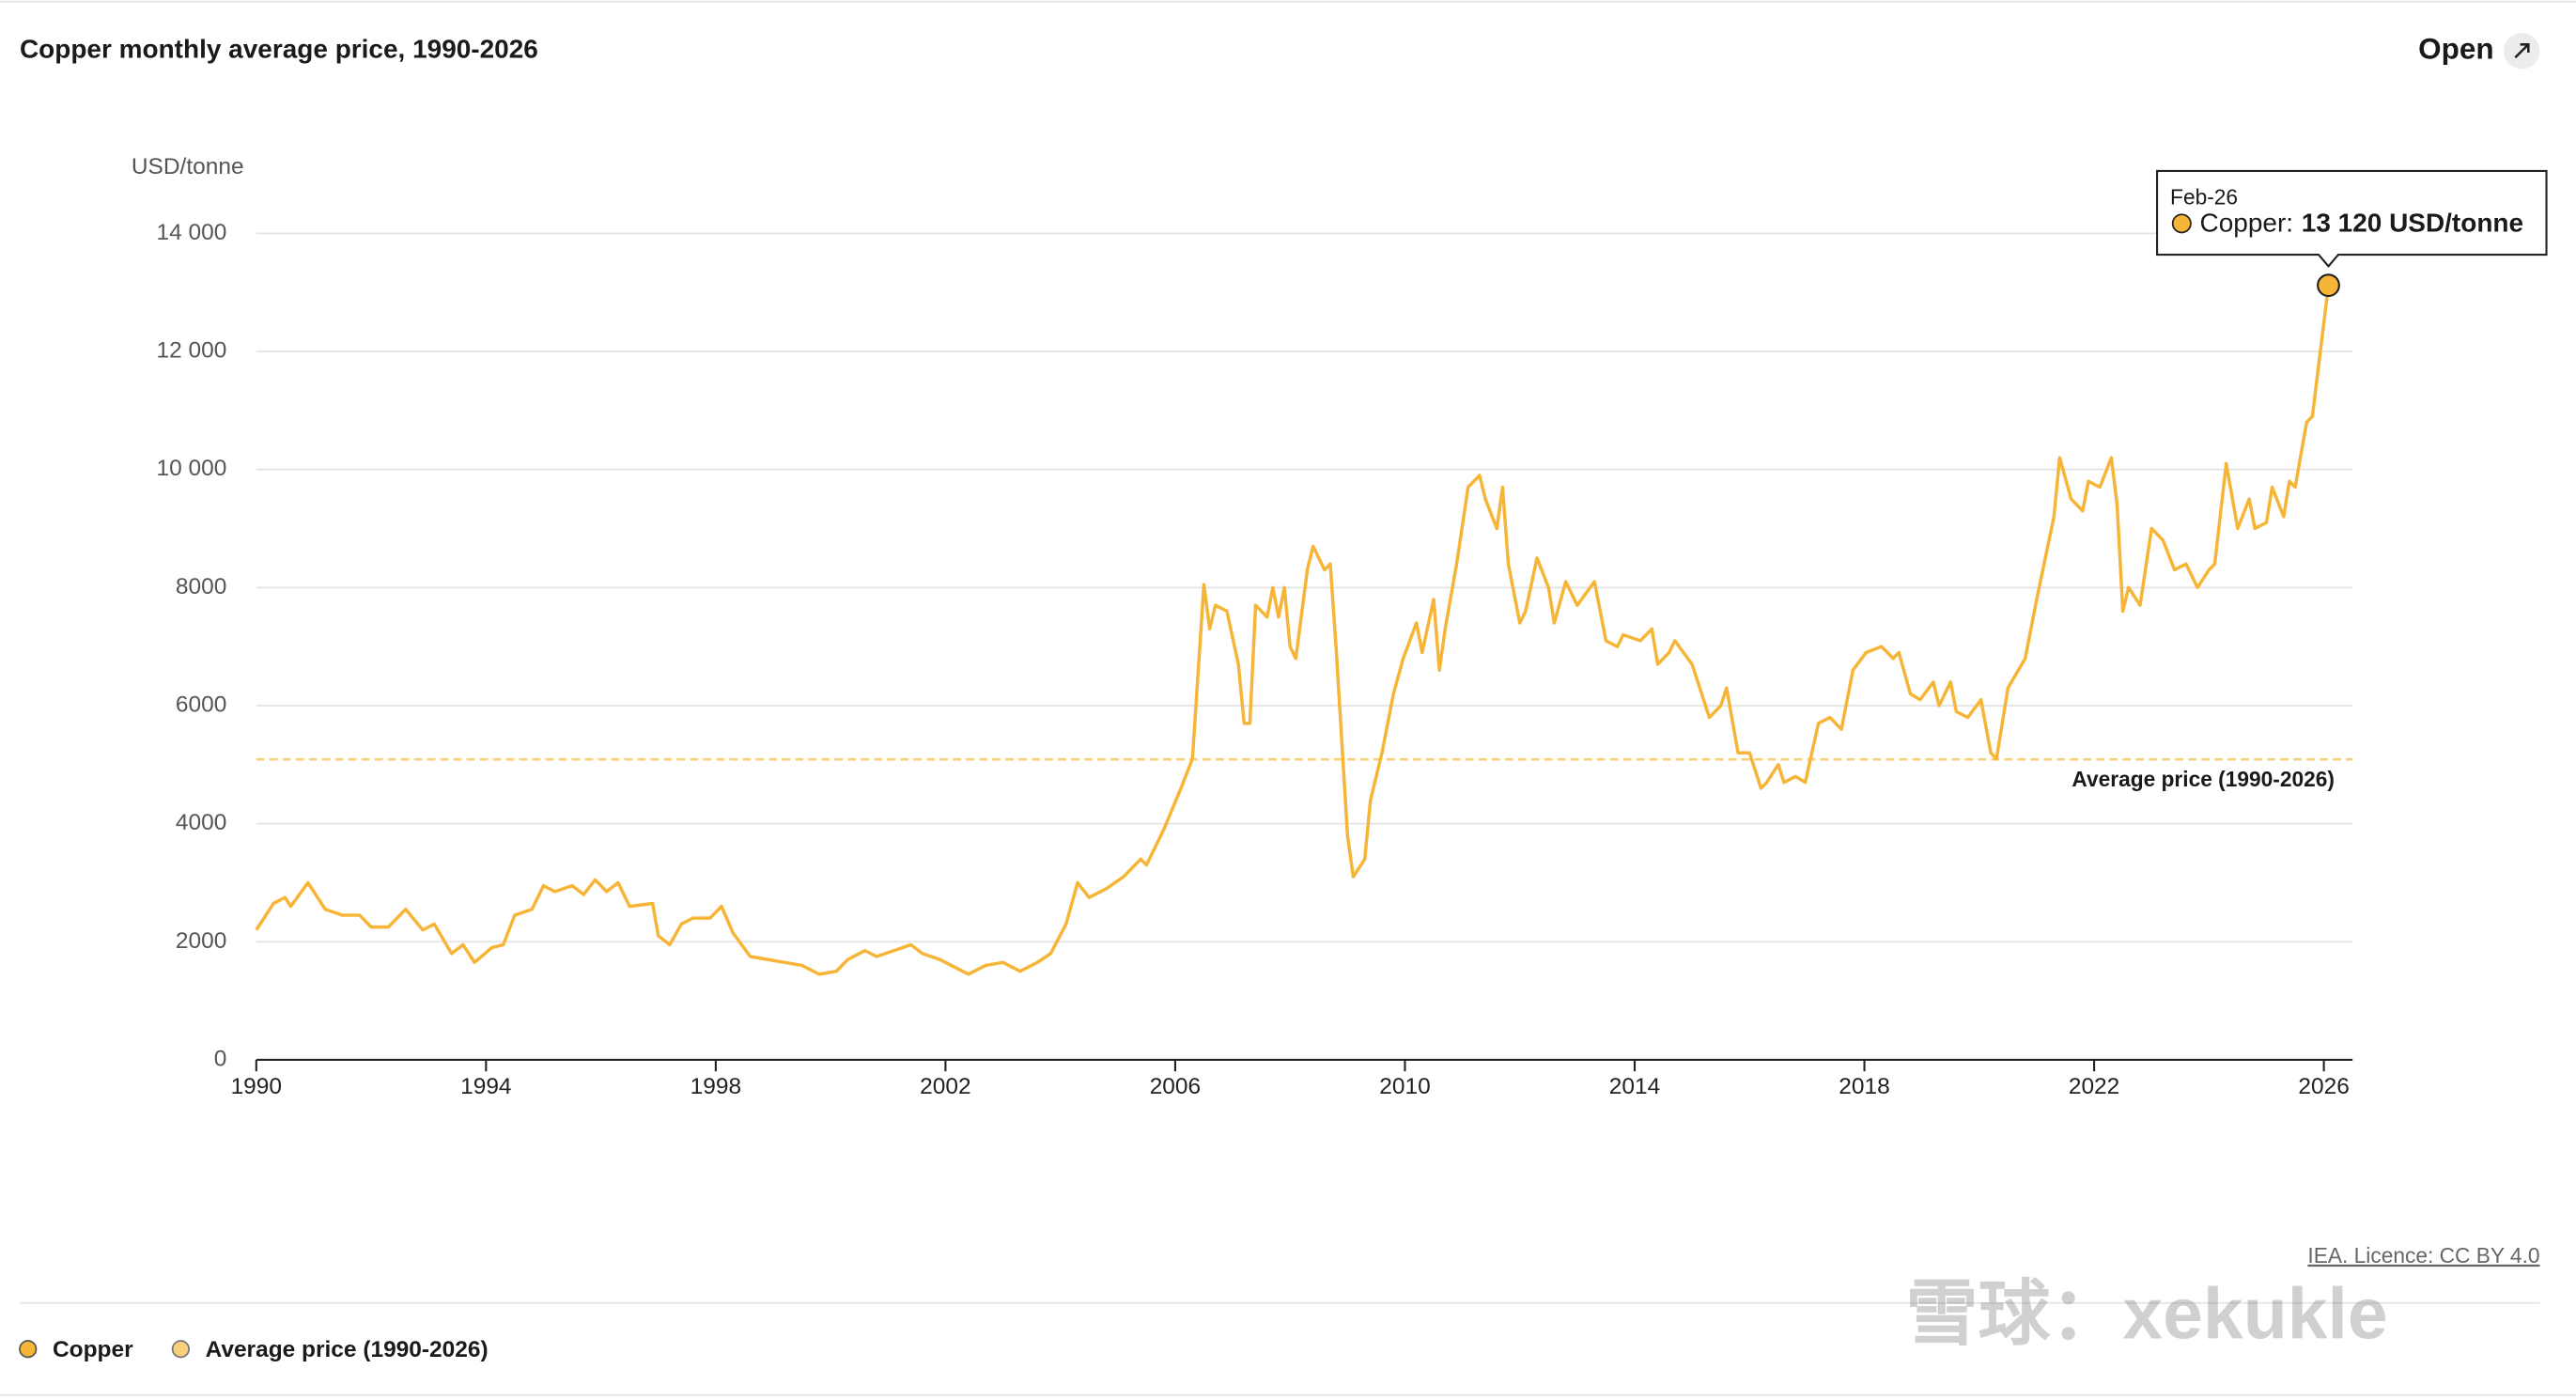 The width and height of the screenshot is (2576, 1400). What do you see at coordinates (201, 941) in the screenshot?
I see `y-tick-label: 2000` at bounding box center [201, 941].